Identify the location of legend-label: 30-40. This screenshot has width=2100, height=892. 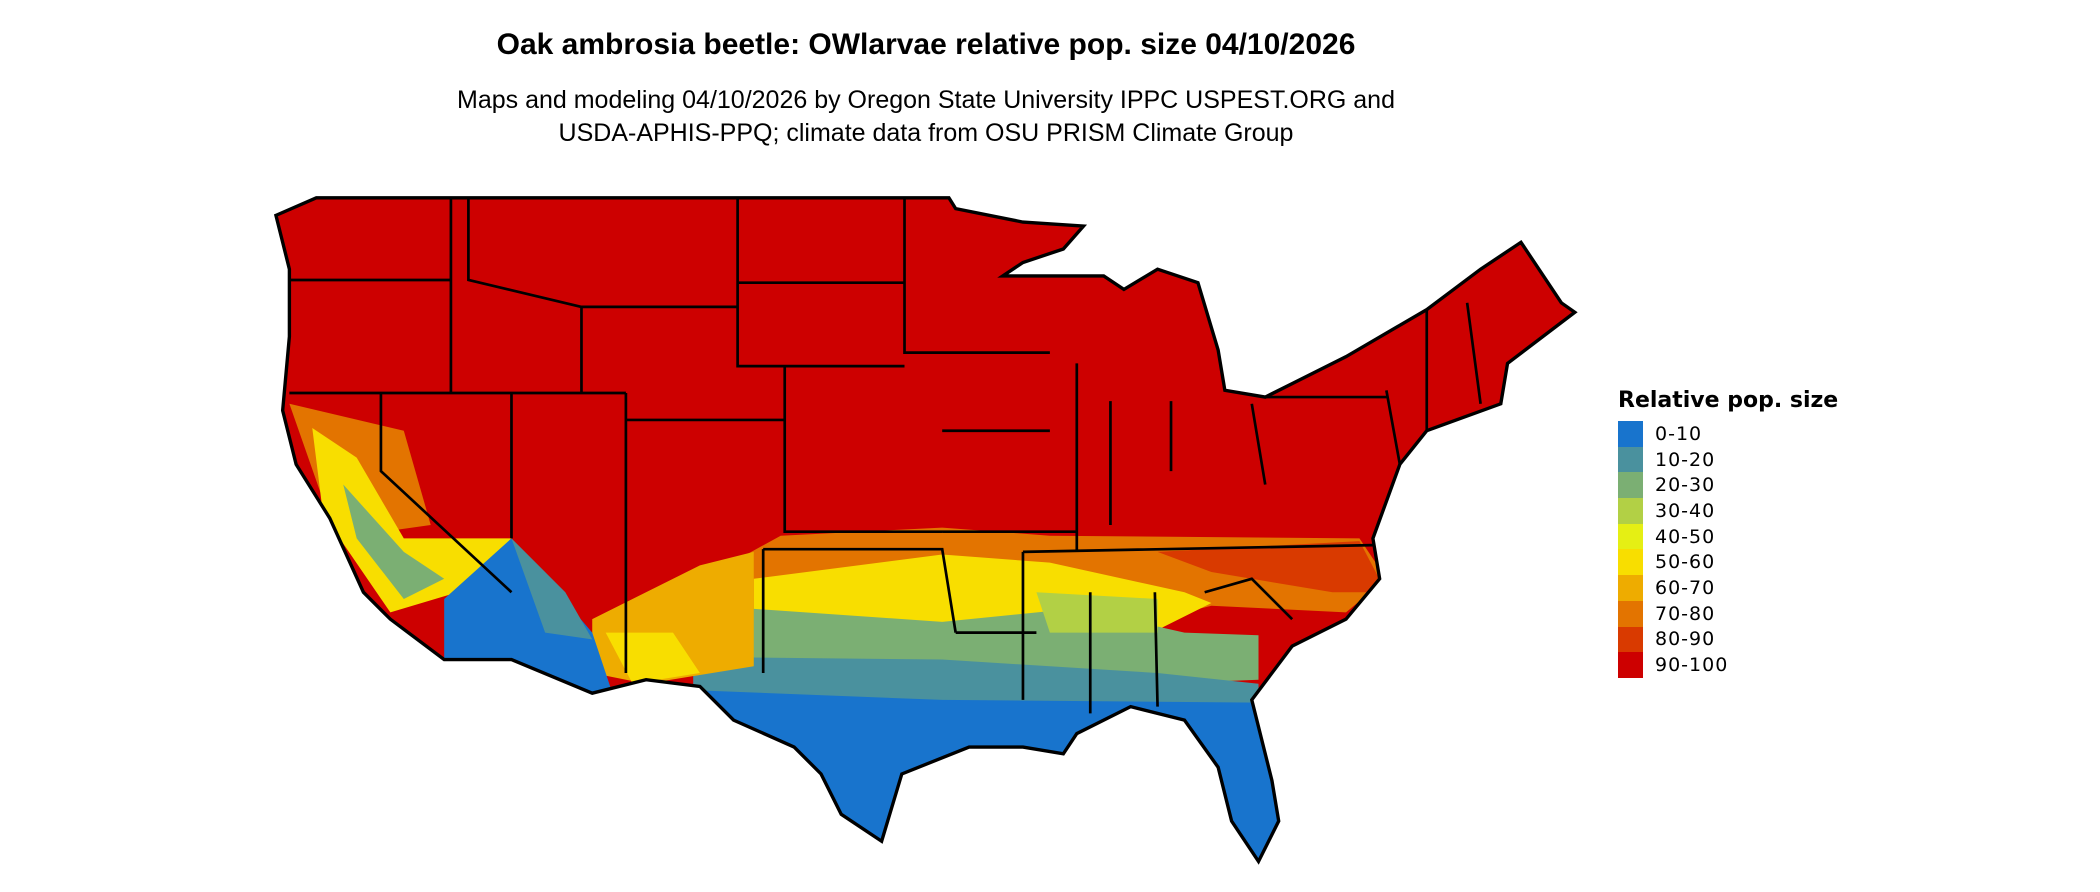
(1685, 510).